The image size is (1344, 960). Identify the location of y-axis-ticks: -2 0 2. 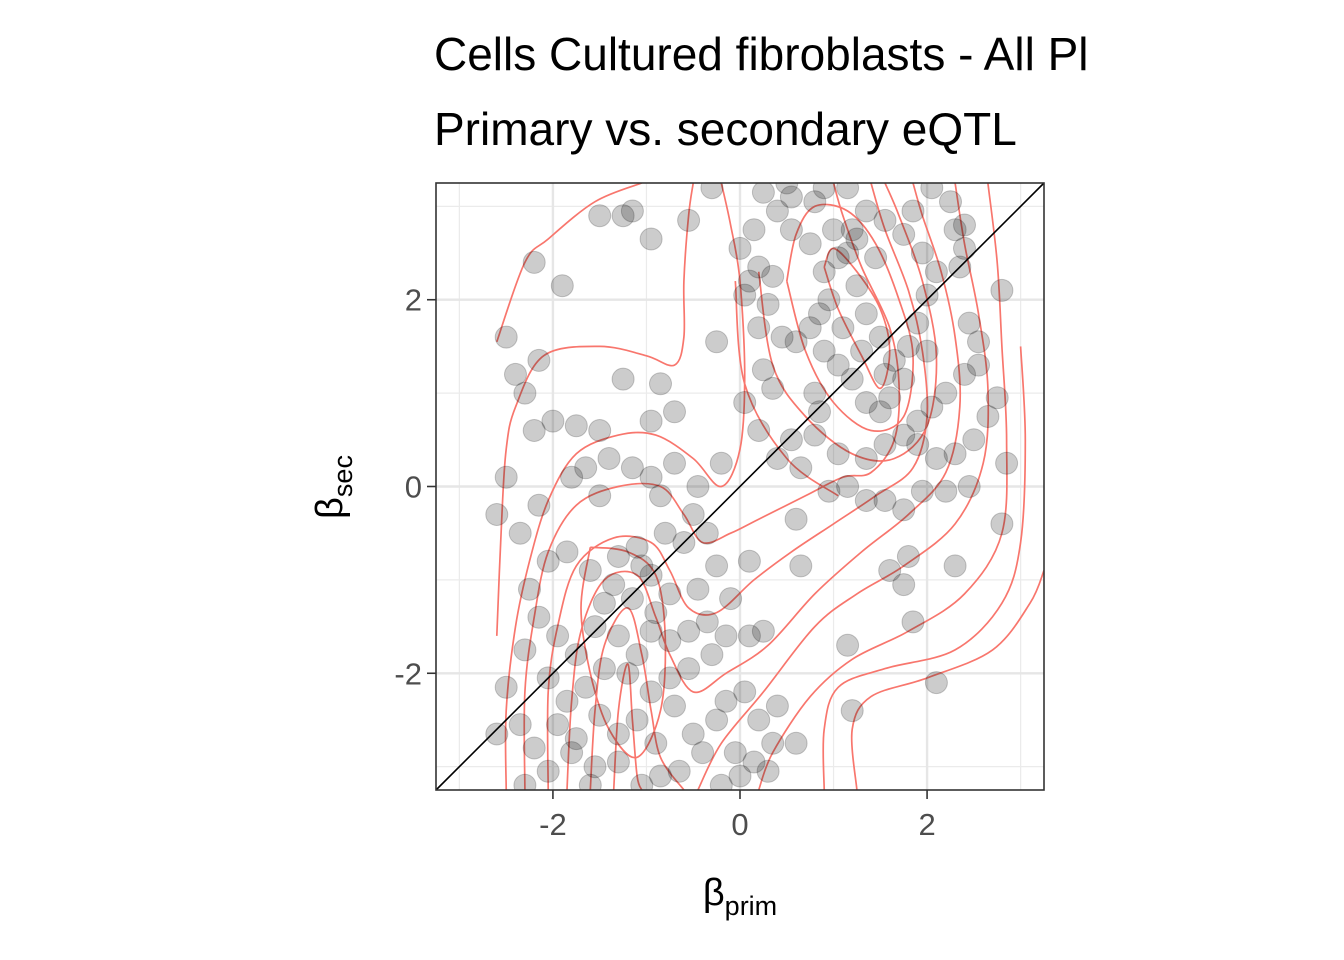
(415, 487).